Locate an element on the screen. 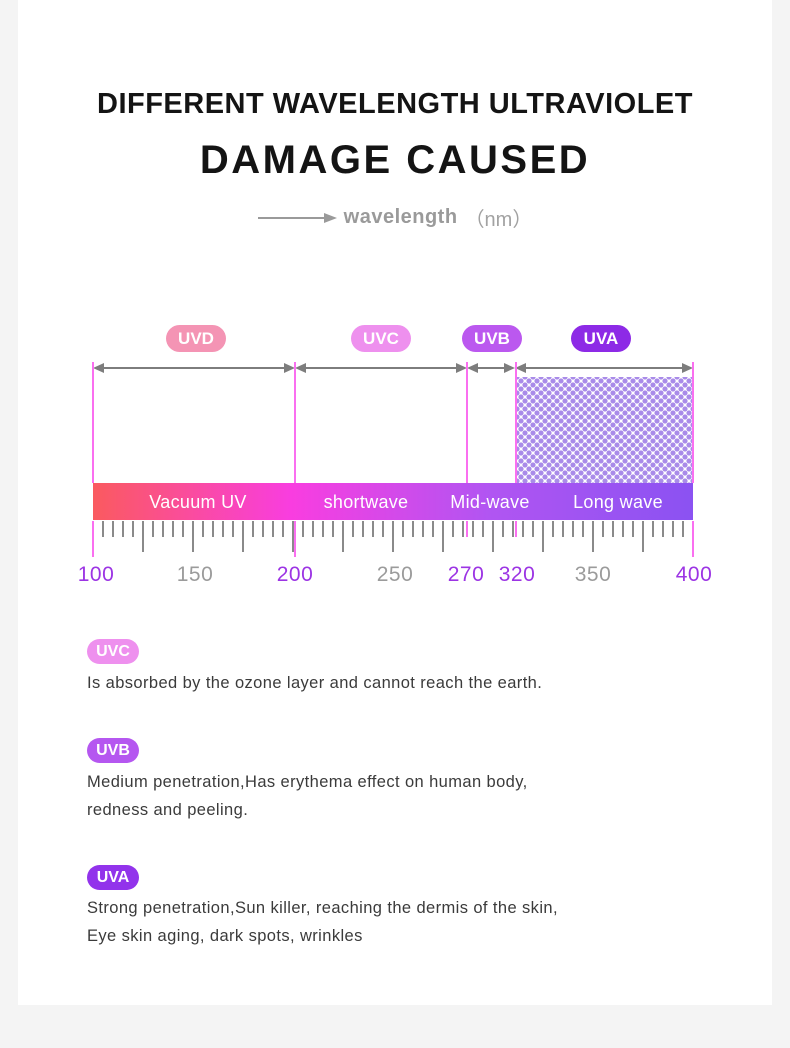 This screenshot has width=790, height=1048. scale-number-250: 250 is located at coordinates (395, 574).